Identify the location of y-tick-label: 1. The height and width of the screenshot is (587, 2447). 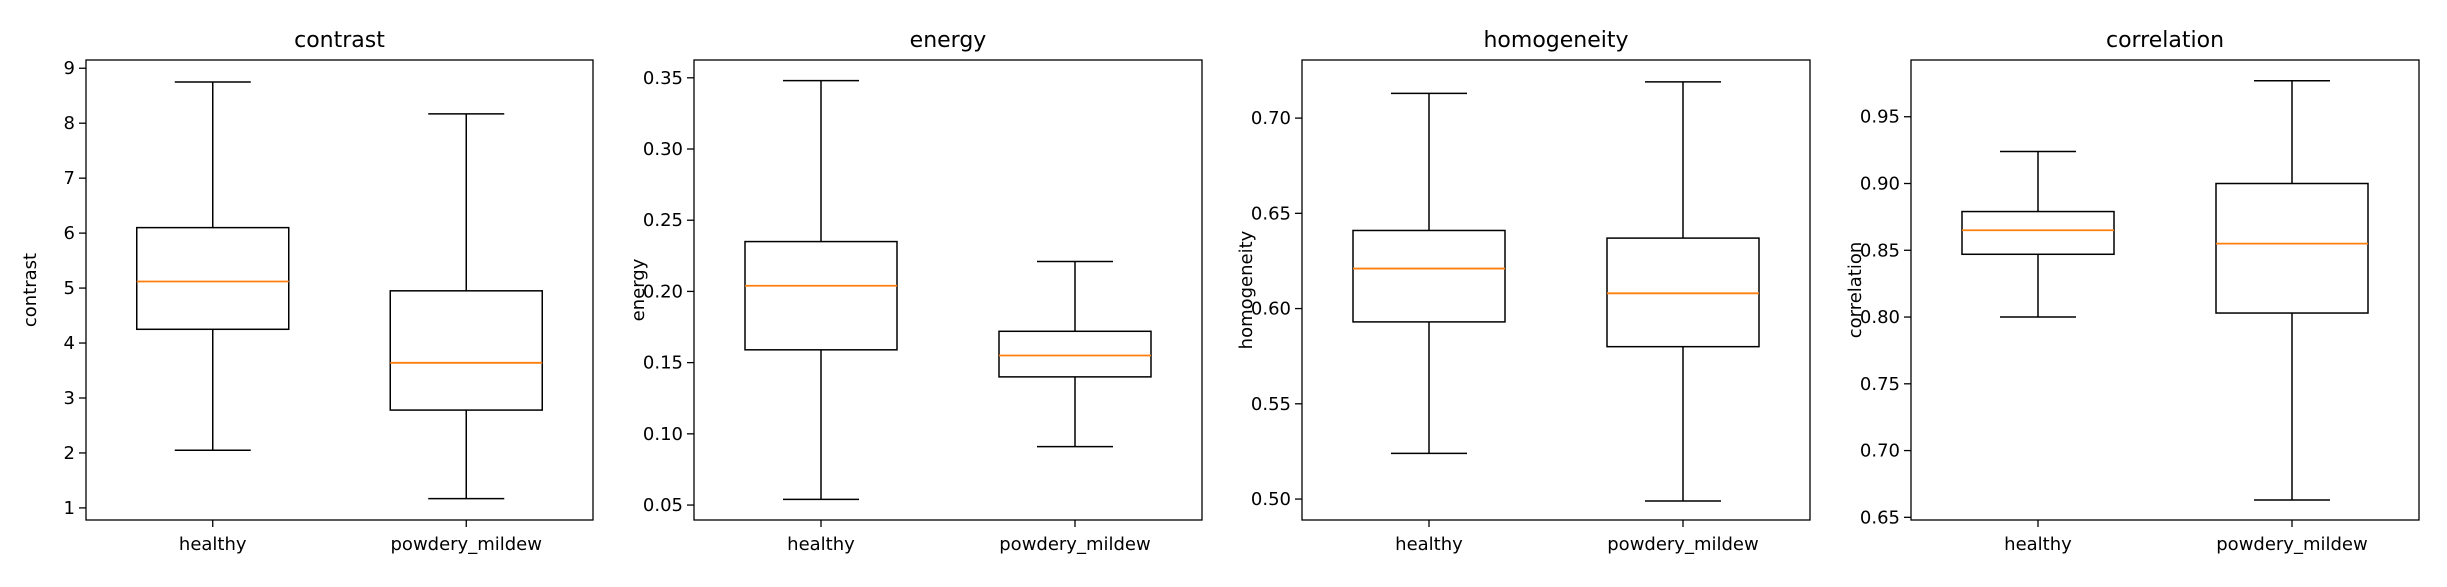
(69, 508).